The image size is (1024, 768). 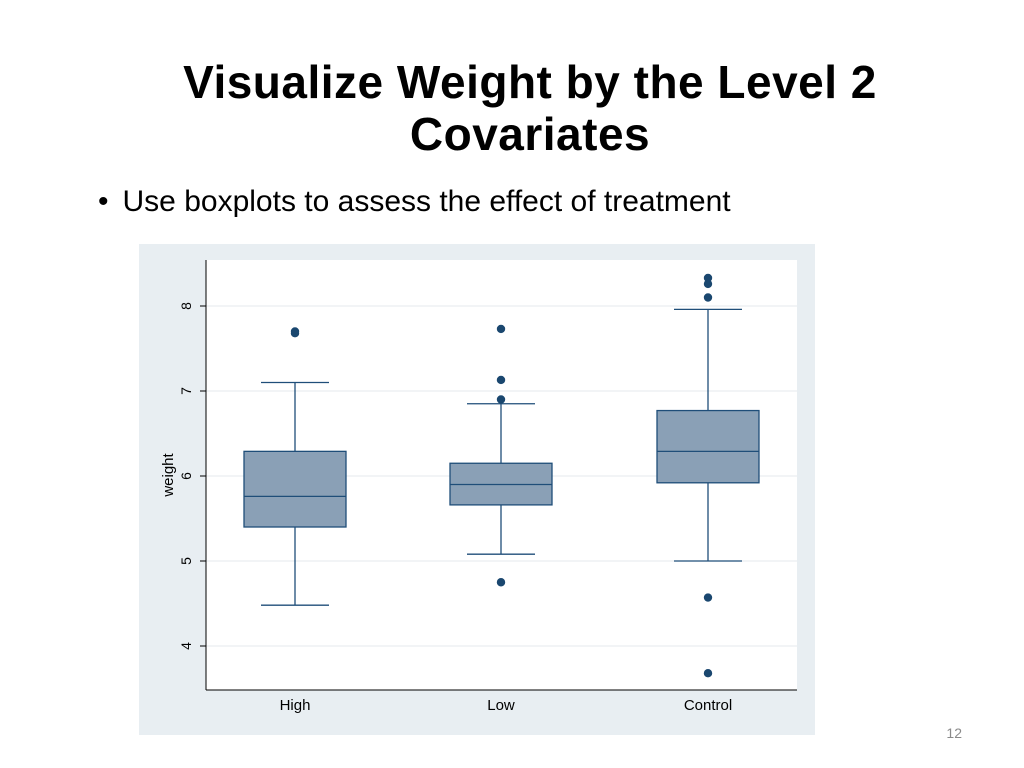 What do you see at coordinates (954, 733) in the screenshot?
I see `slide-number: 12` at bounding box center [954, 733].